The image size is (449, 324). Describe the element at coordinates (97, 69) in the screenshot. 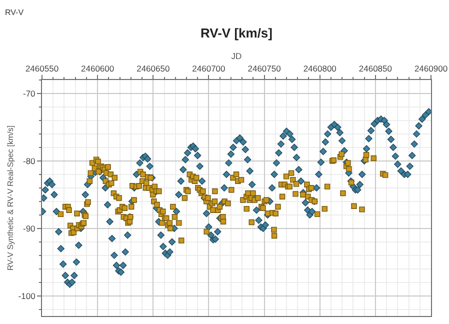

I see `x-tick-label: 2460600` at that location.